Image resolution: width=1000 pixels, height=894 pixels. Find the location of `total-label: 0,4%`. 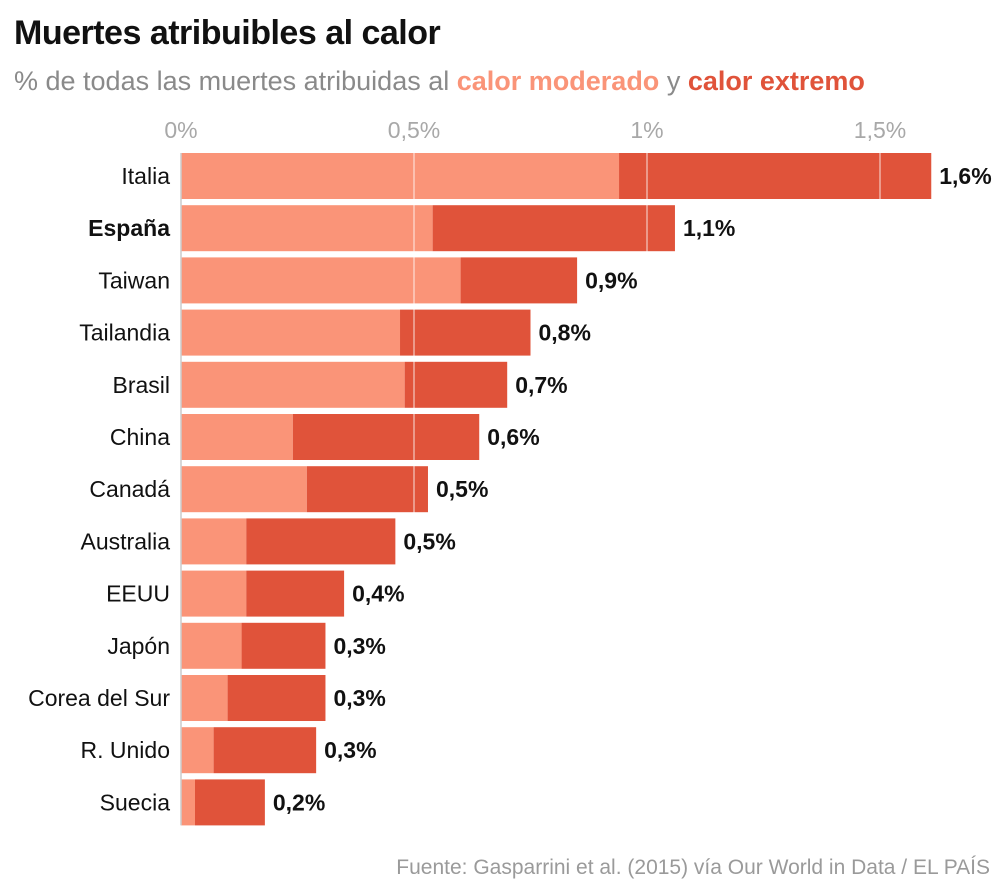

total-label: 0,4% is located at coordinates (378, 594).